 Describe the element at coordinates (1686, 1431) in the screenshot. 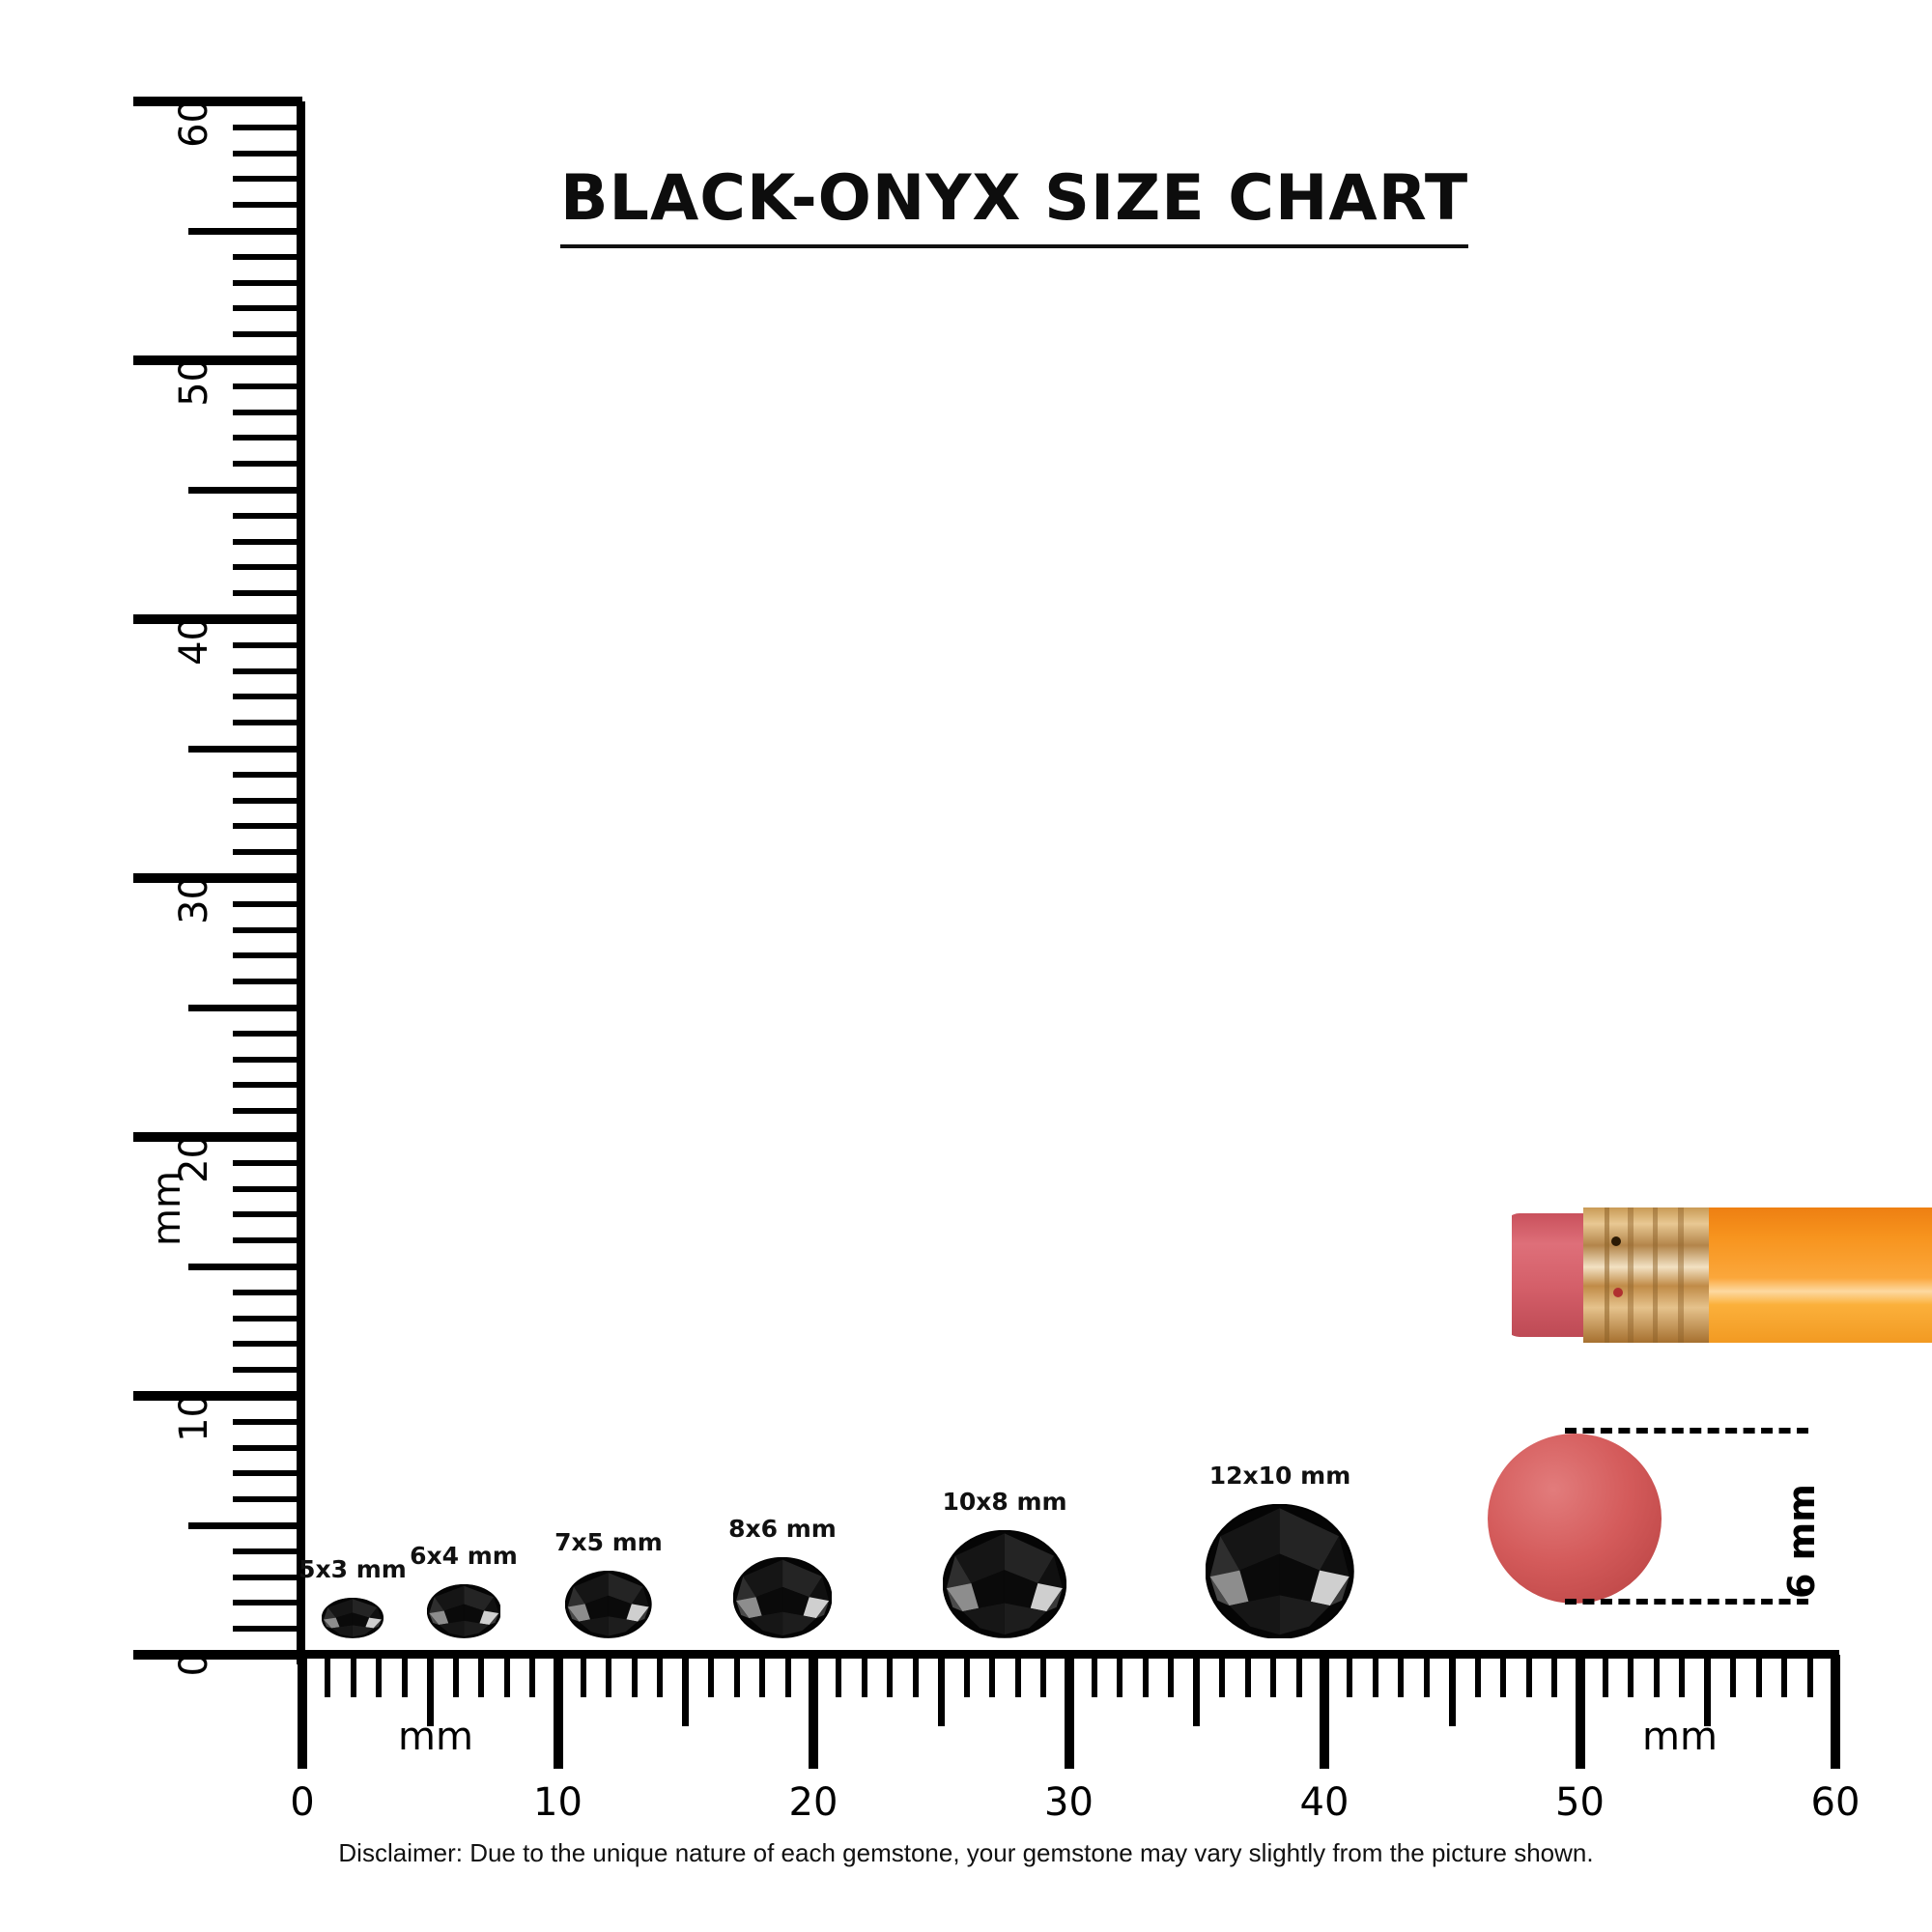

I see `eraser-dimension-top-line` at that location.